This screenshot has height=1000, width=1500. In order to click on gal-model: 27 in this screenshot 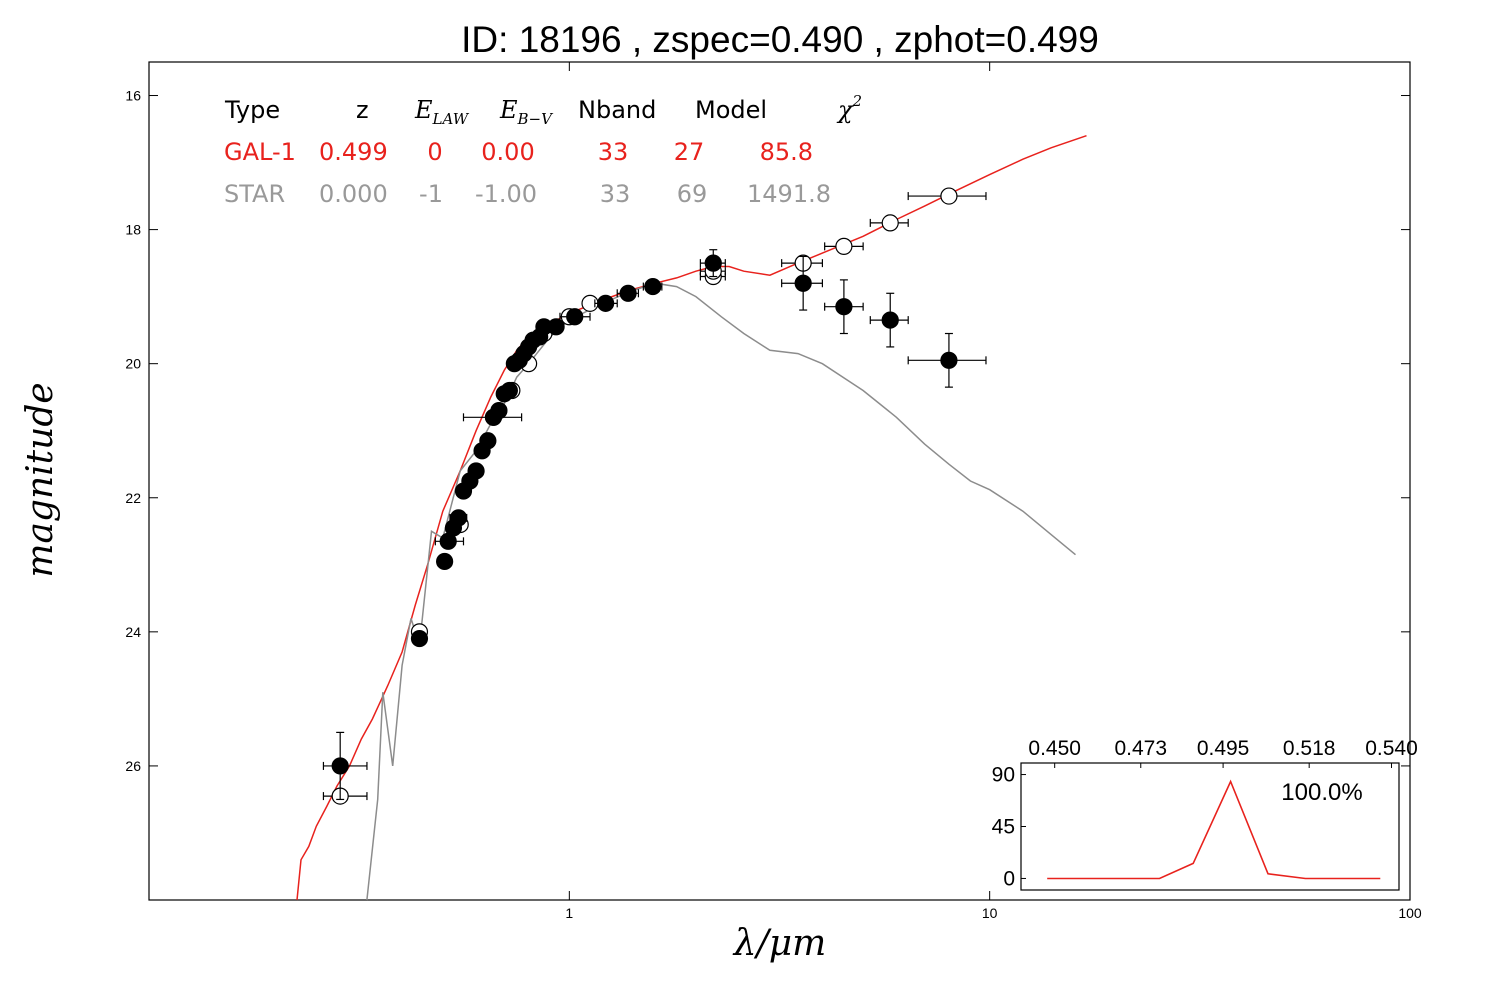, I will do `click(689, 152)`.